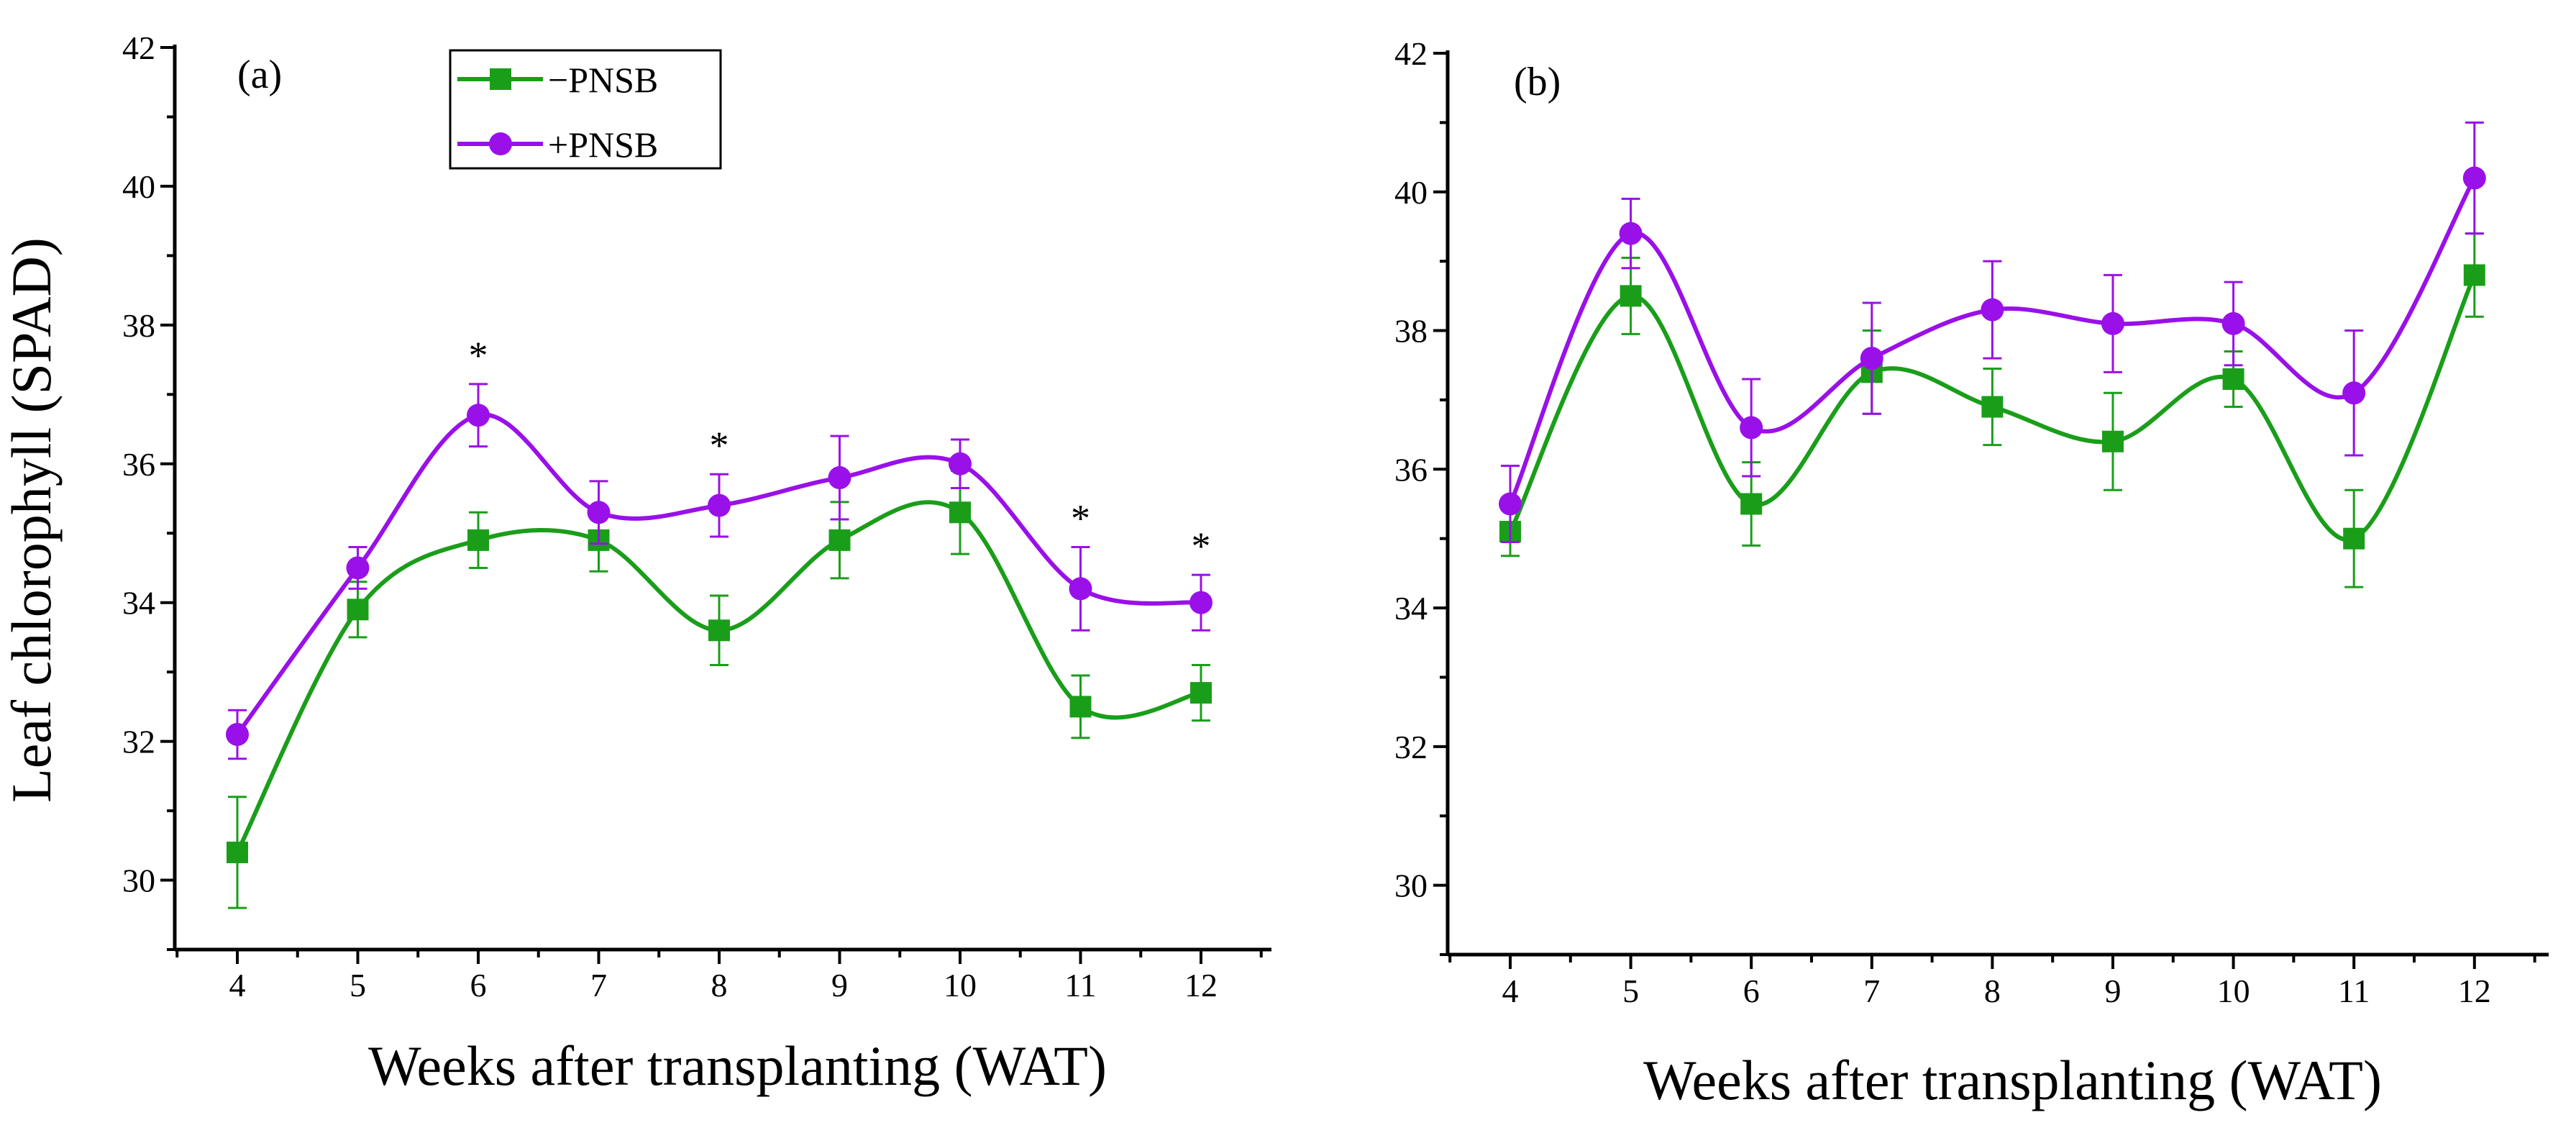 This screenshot has width=2576, height=1133. What do you see at coordinates (603, 144) in the screenshot?
I see `legend-label: +PNSB` at bounding box center [603, 144].